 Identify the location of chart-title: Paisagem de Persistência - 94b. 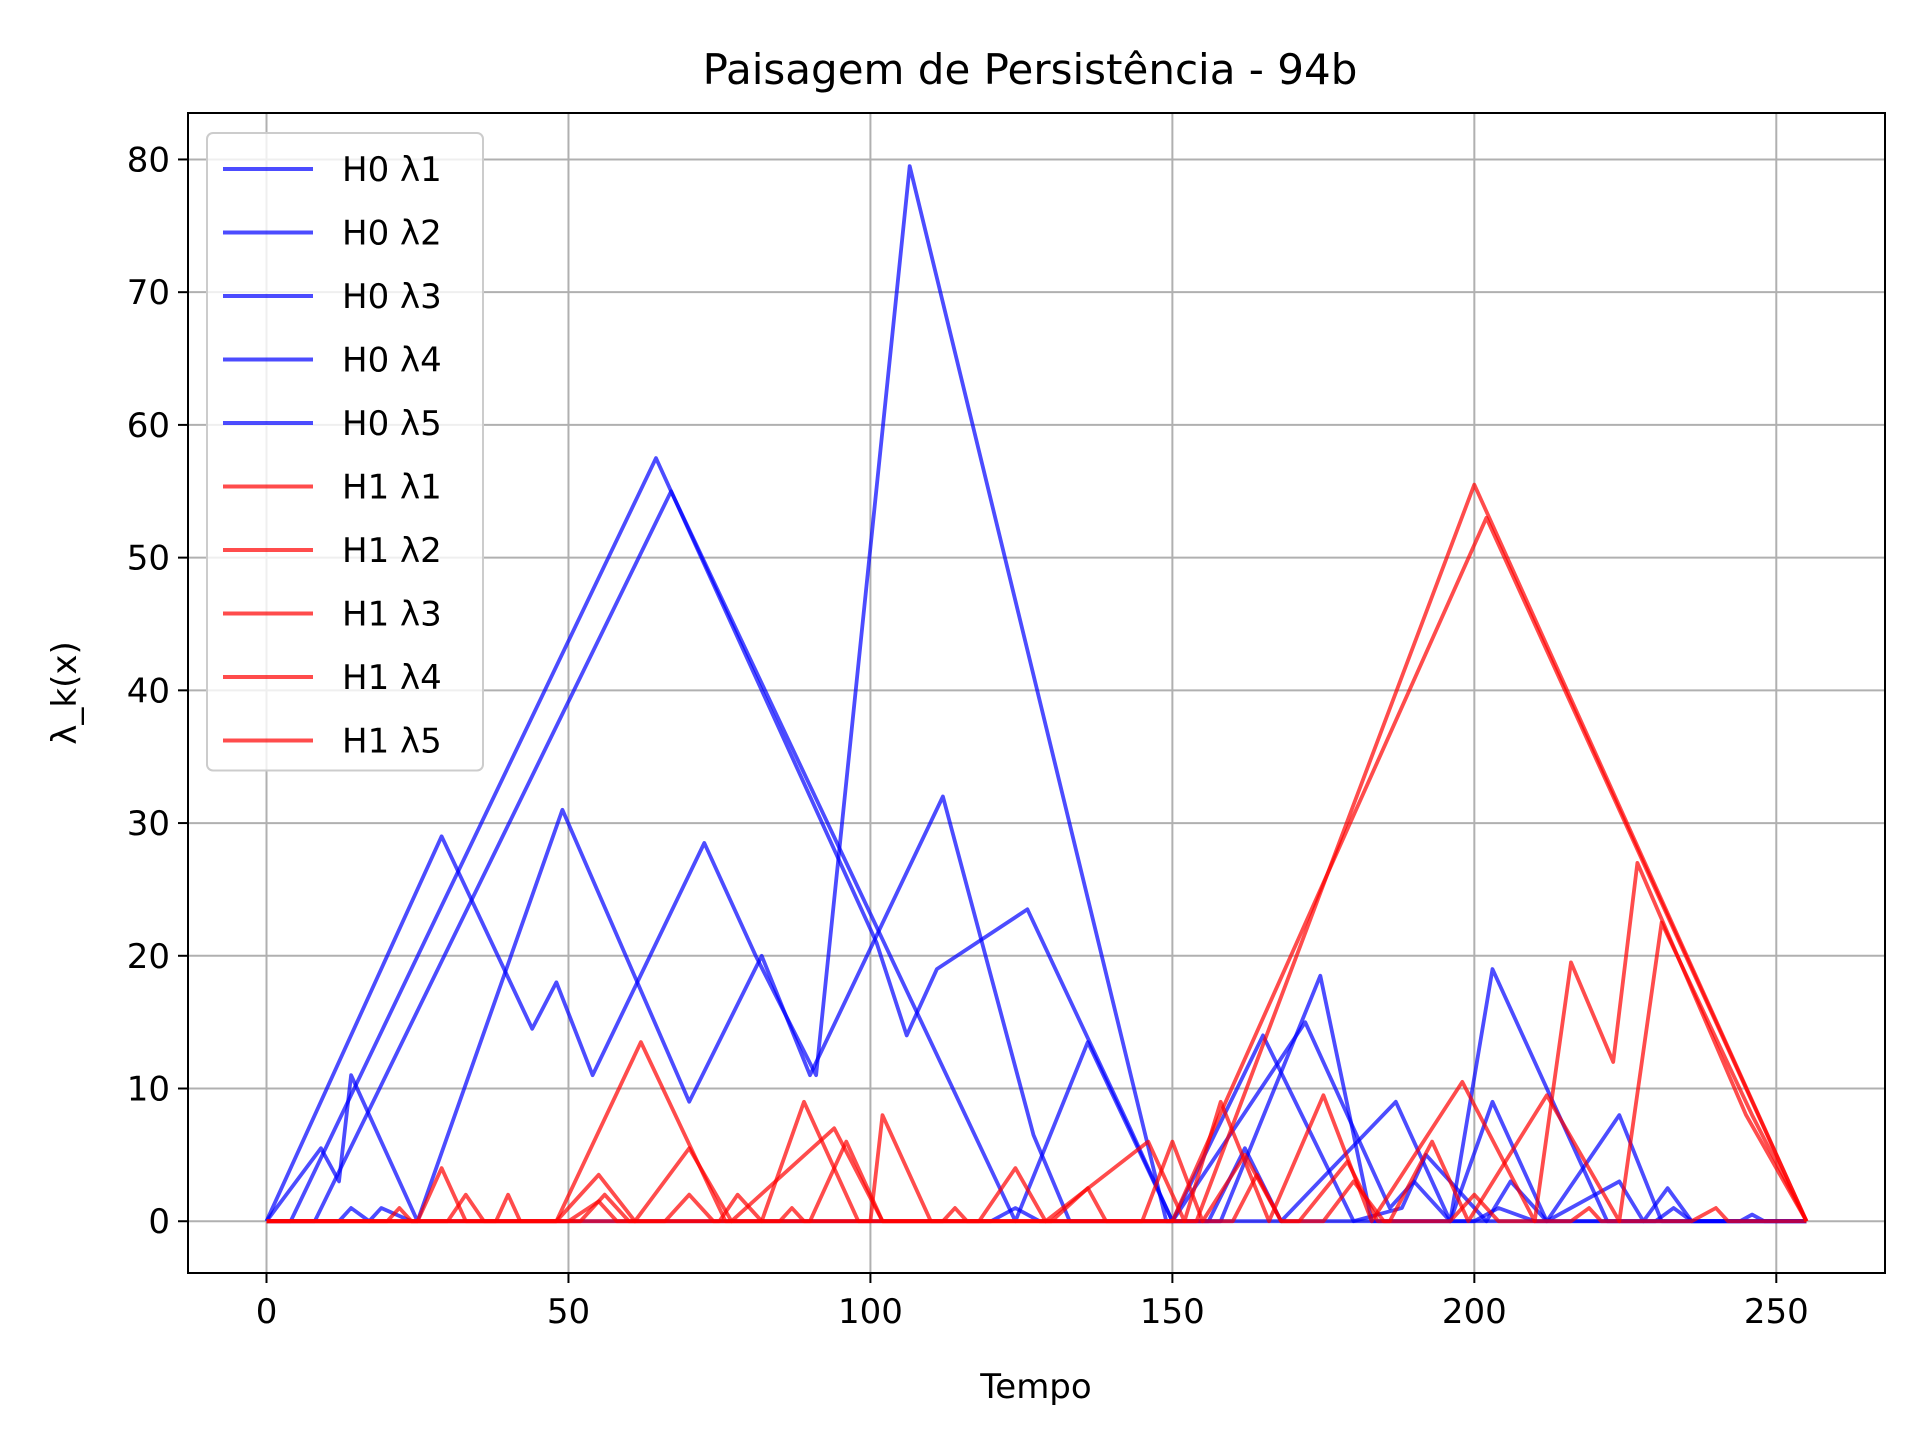
(1030, 69).